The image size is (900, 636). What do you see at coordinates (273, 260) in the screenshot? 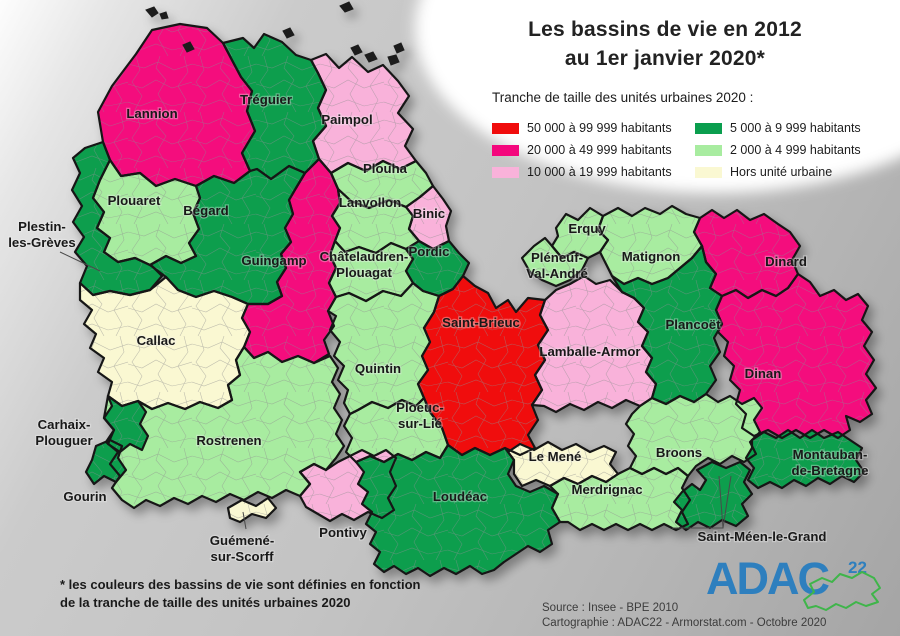
I see `map-label-guingamp: Guingamp` at bounding box center [273, 260].